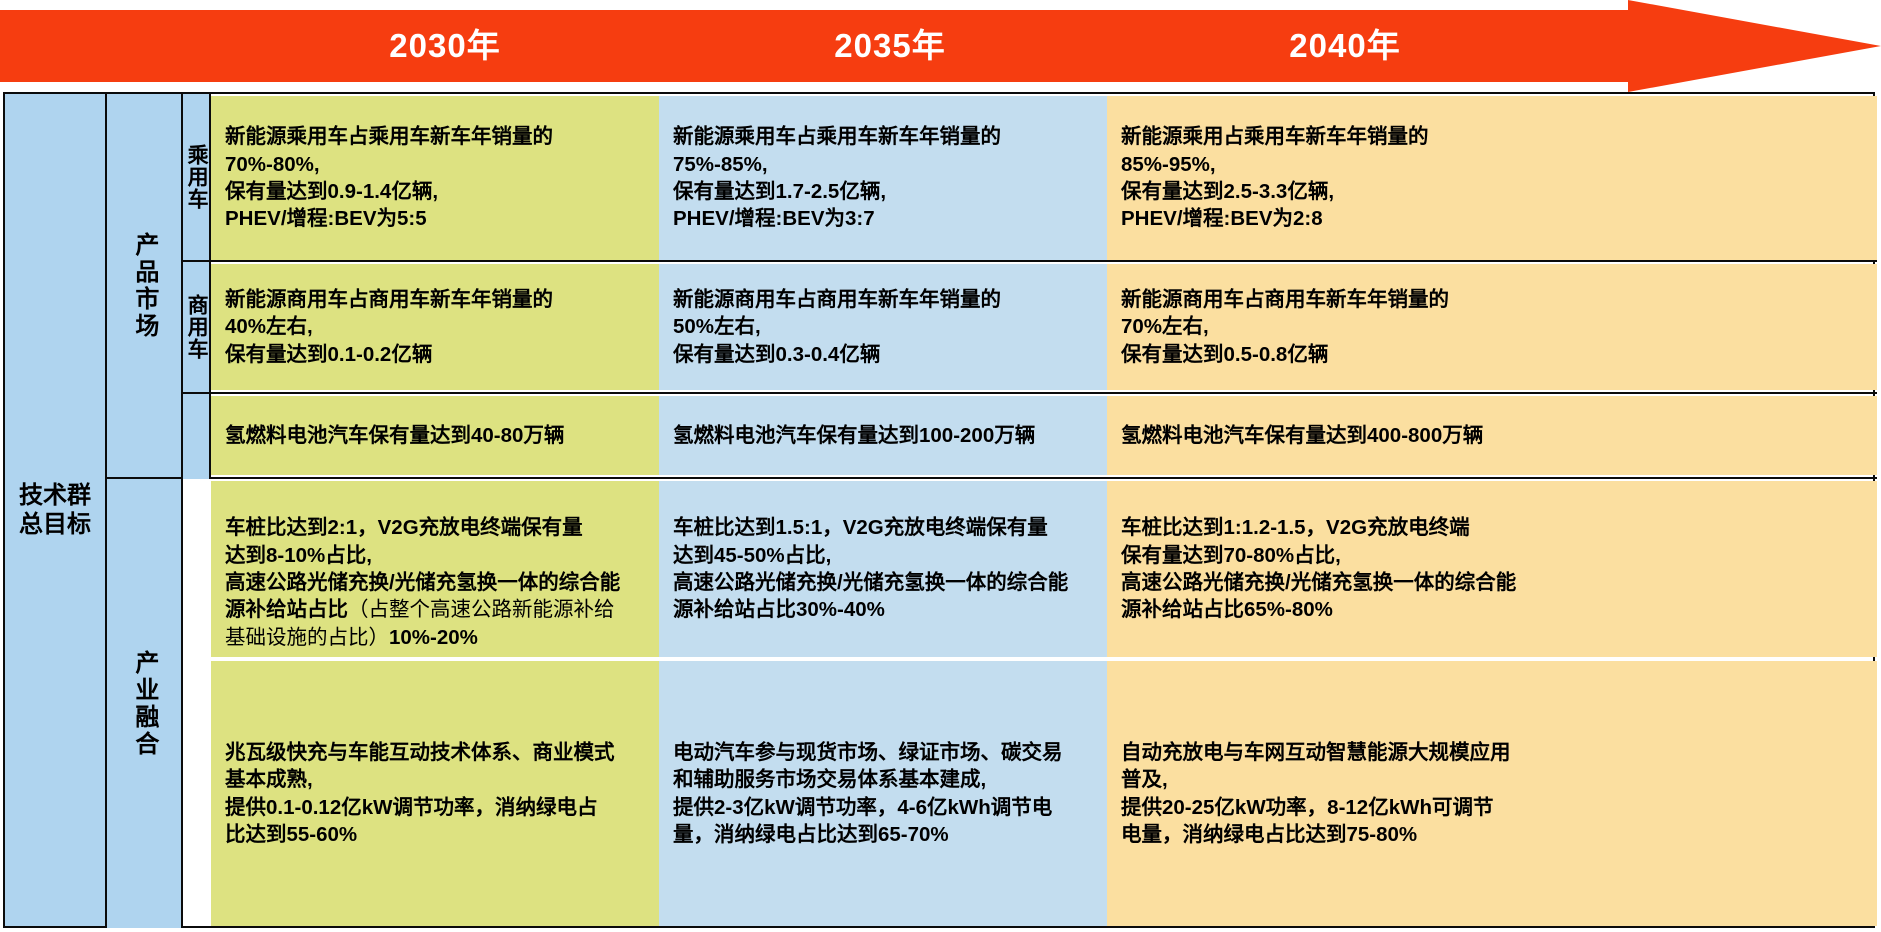 The width and height of the screenshot is (1881, 932). What do you see at coordinates (1345, 45) in the screenshot?
I see `milestone-label-2040: 2040年` at bounding box center [1345, 45].